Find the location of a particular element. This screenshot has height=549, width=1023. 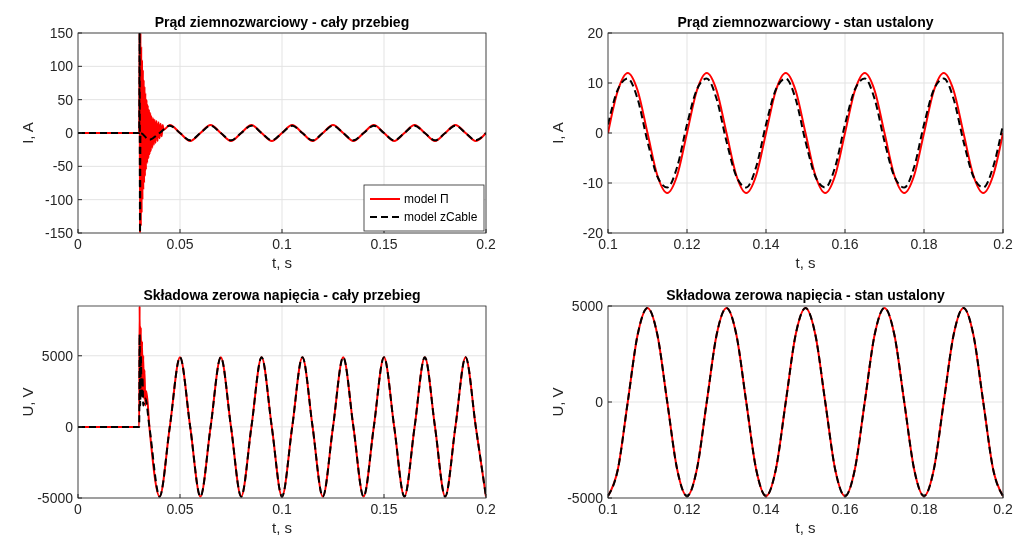

chart-title: Składowa zerowa napięcia - cały przebieg is located at coordinates (282, 295).